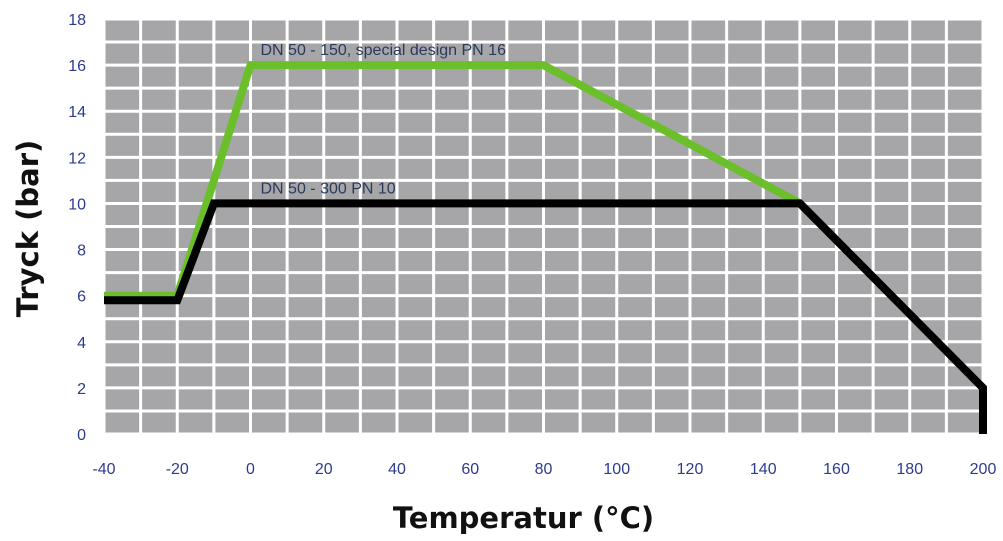  I want to click on x-tick-label: 0, so click(250, 469).